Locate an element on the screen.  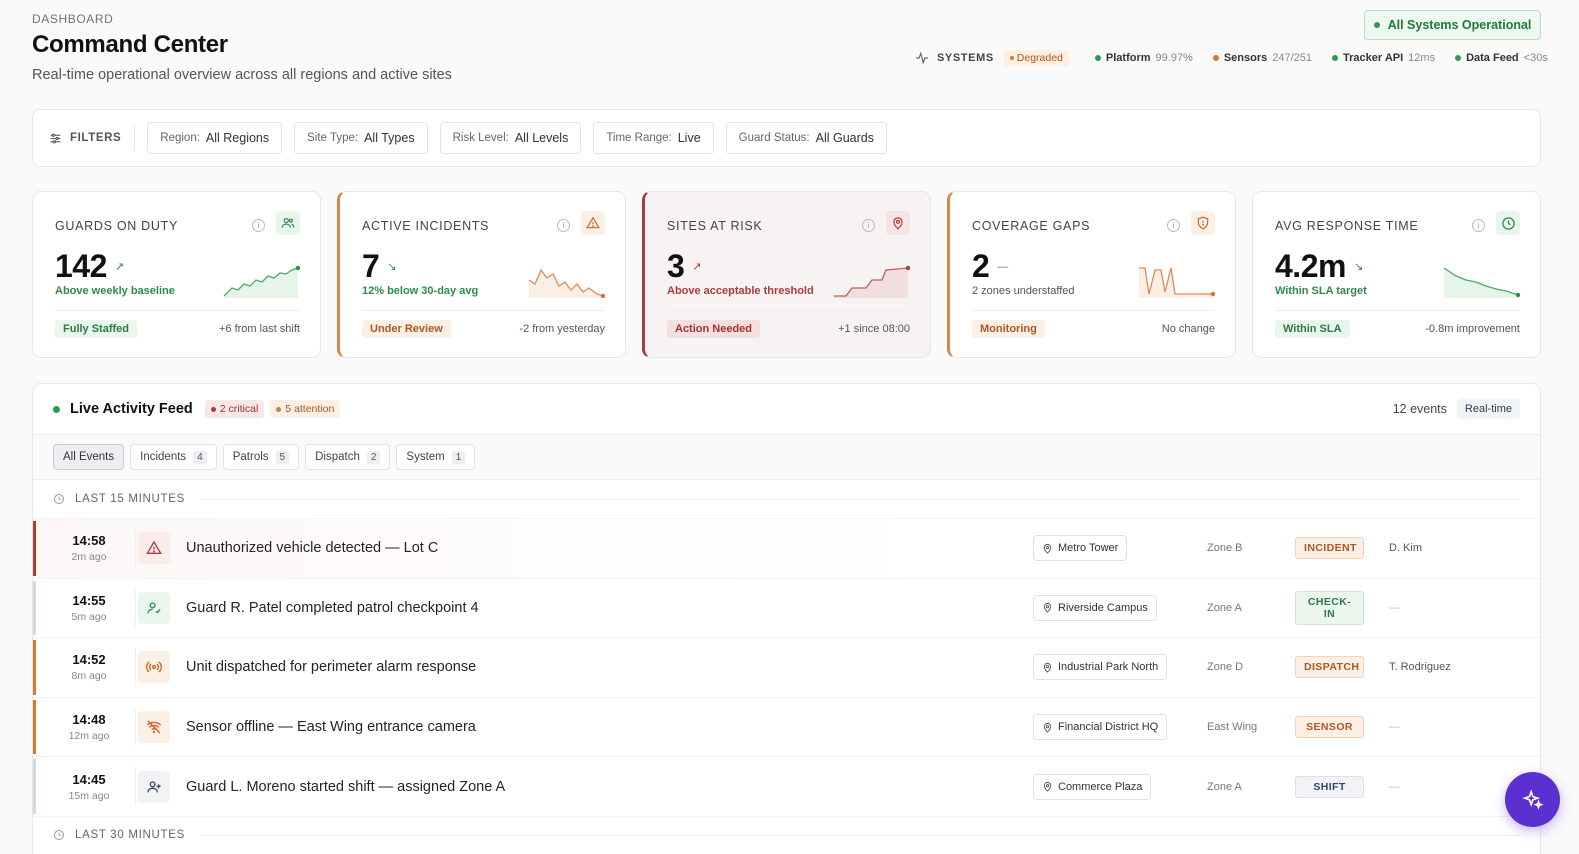
event-time: 14:48 12m ago is located at coordinates (89, 727).